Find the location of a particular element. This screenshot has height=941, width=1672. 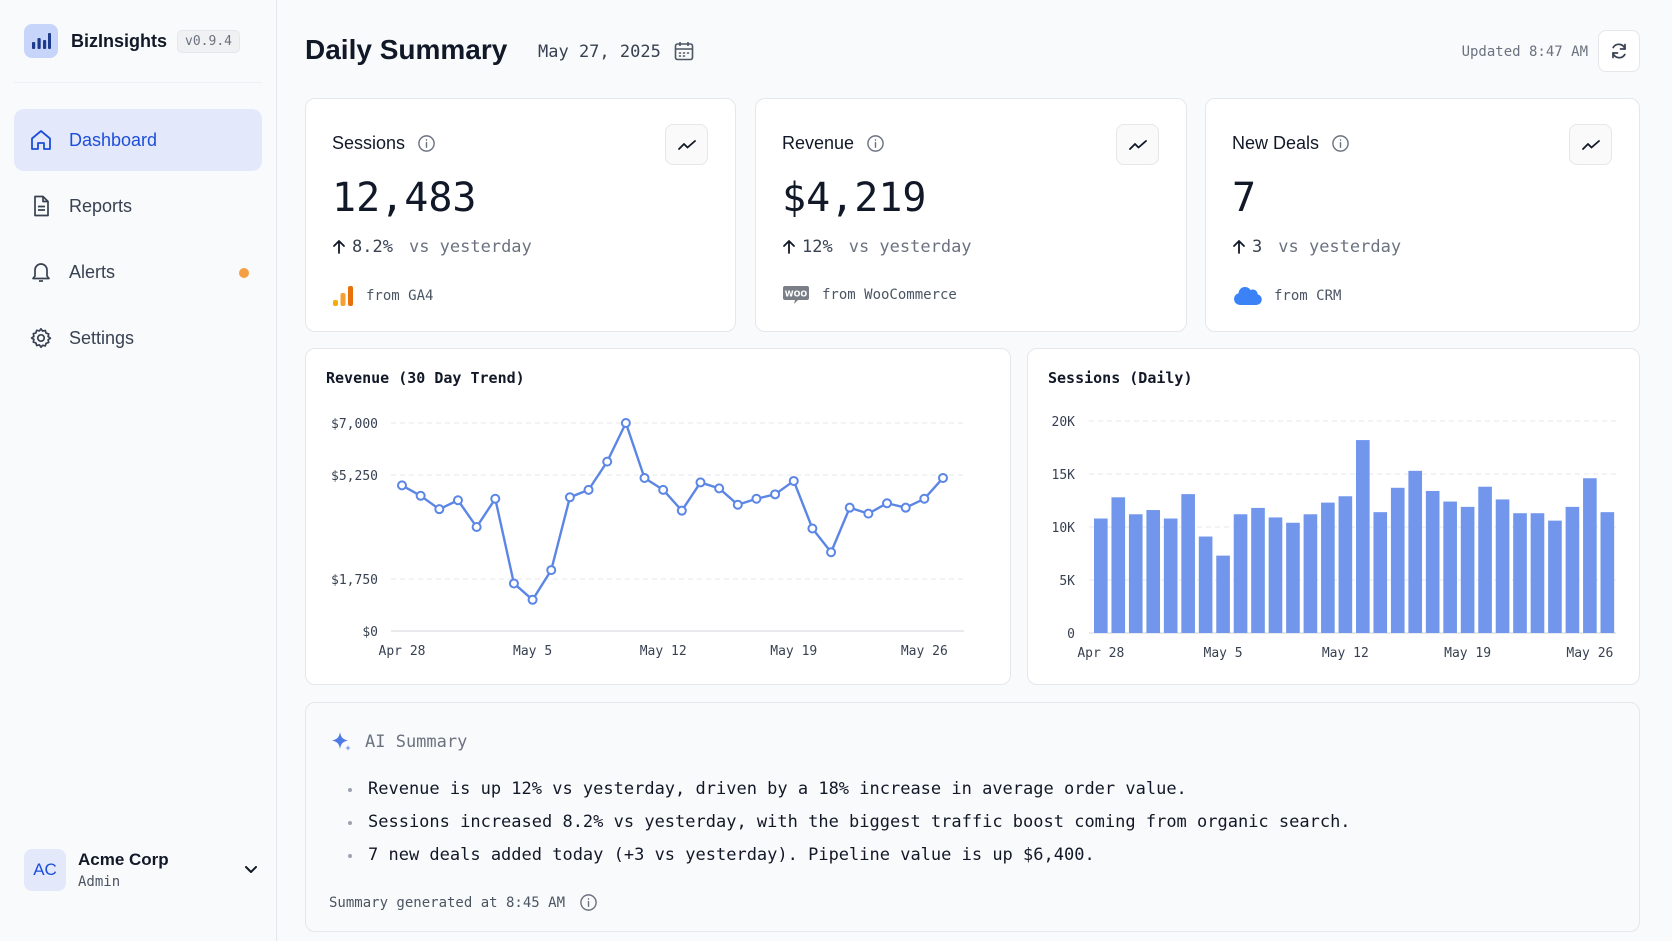

sidebar-item-alerts: Alerts is located at coordinates (138, 272).